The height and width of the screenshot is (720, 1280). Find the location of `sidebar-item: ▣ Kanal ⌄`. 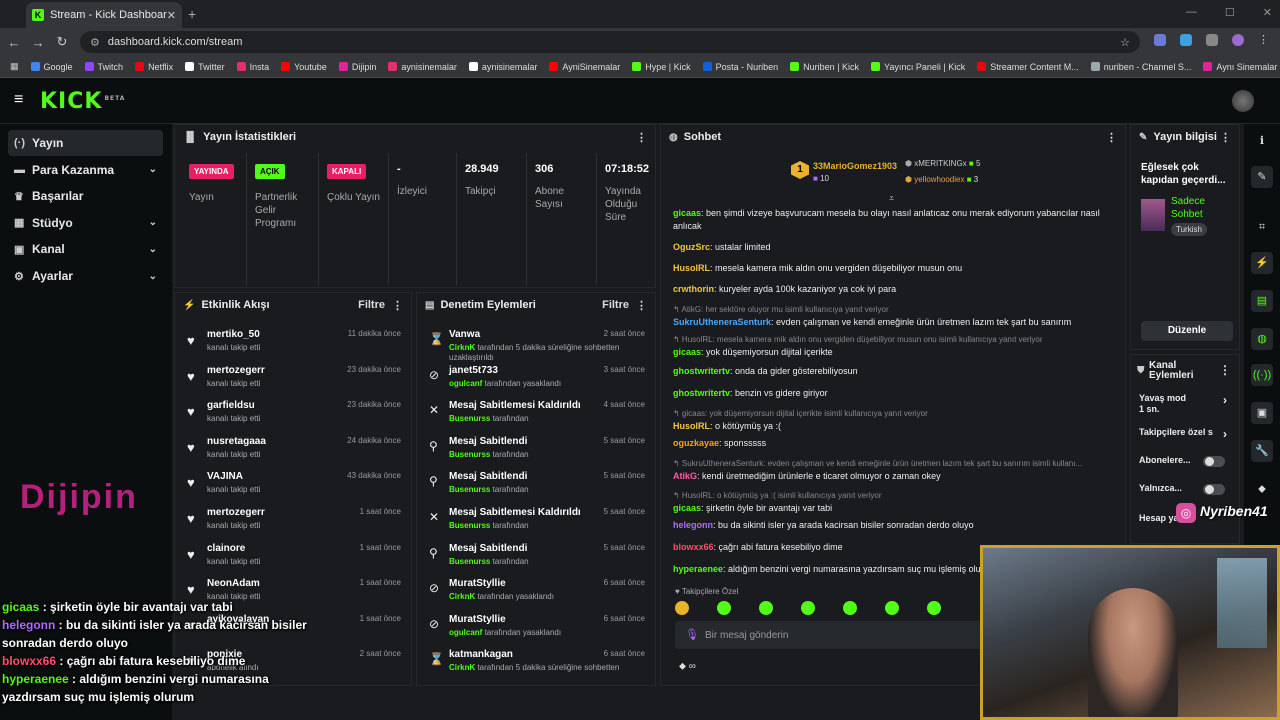

sidebar-item: ▣ Kanal ⌄ is located at coordinates (85, 249).